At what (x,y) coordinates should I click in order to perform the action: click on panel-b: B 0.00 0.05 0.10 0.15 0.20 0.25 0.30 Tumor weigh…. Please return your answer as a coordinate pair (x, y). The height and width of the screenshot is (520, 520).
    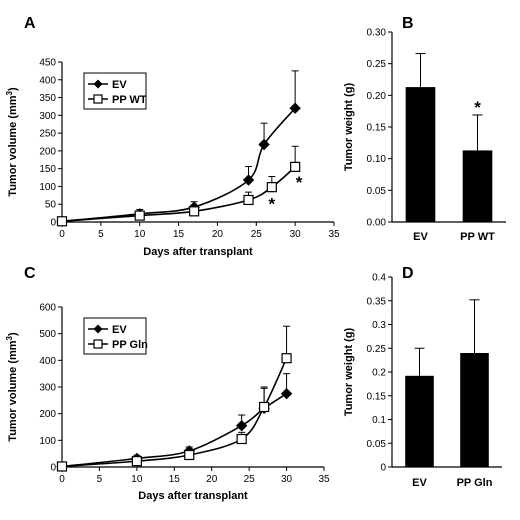
    Looking at the image, I should click on (424, 129).